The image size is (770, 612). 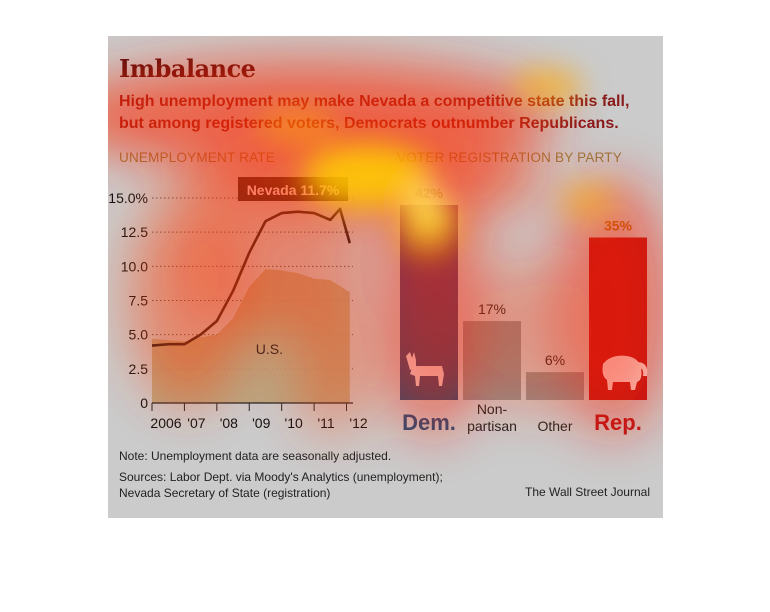 I want to click on x-tick-label: 2006, so click(x=165, y=423).